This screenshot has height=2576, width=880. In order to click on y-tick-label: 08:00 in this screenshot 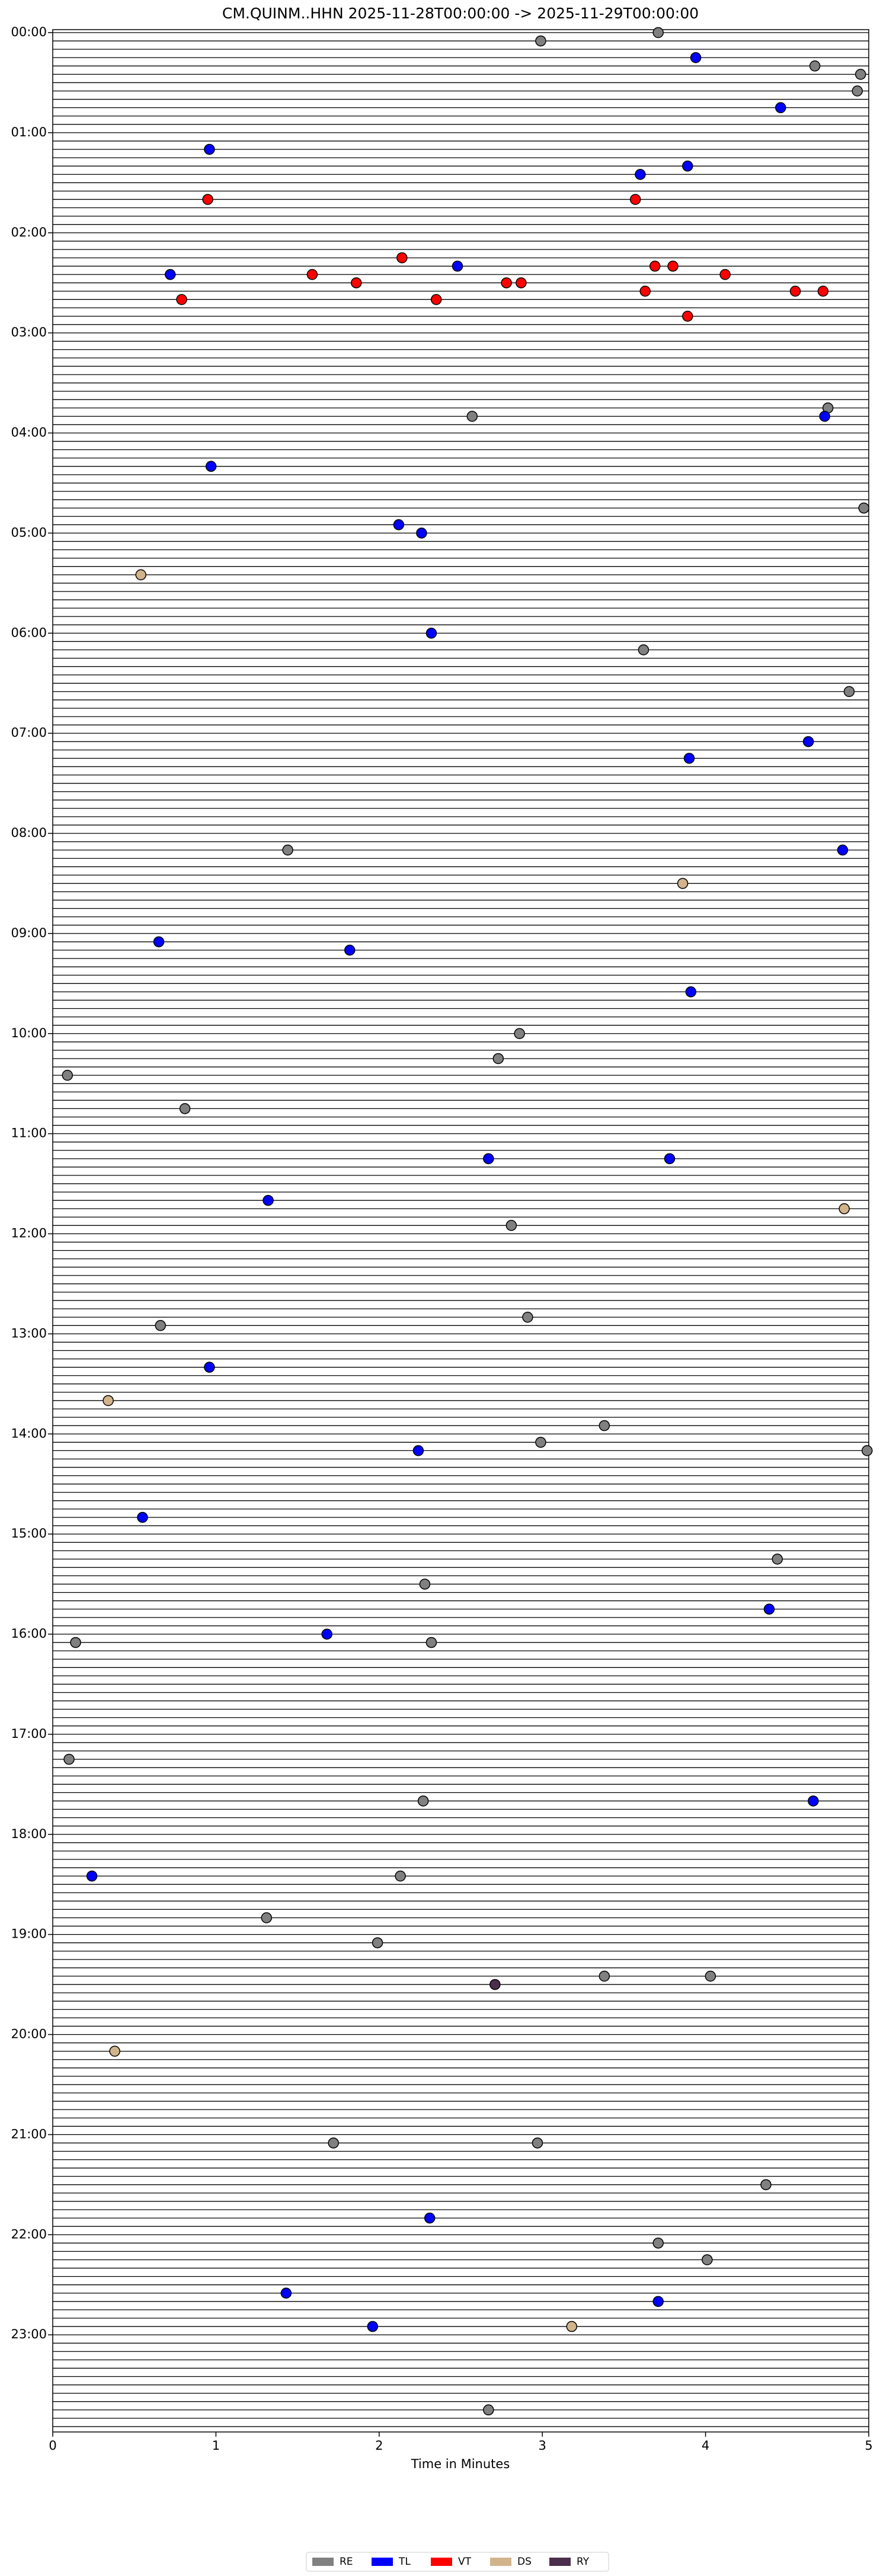, I will do `click(29, 833)`.